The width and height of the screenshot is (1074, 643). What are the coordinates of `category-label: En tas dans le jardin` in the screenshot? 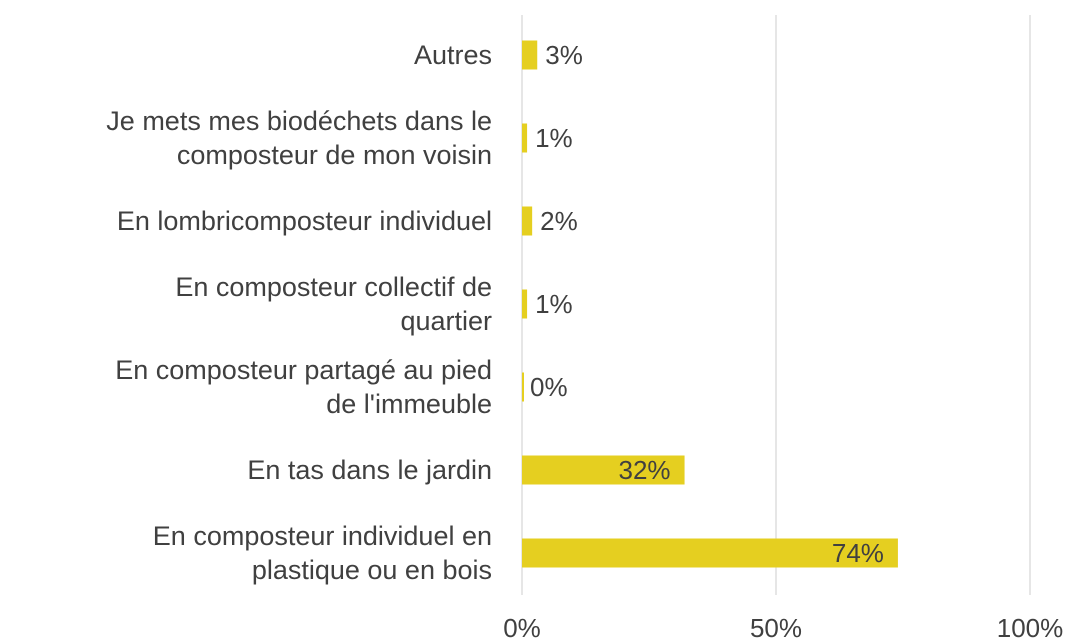 It's located at (369, 470).